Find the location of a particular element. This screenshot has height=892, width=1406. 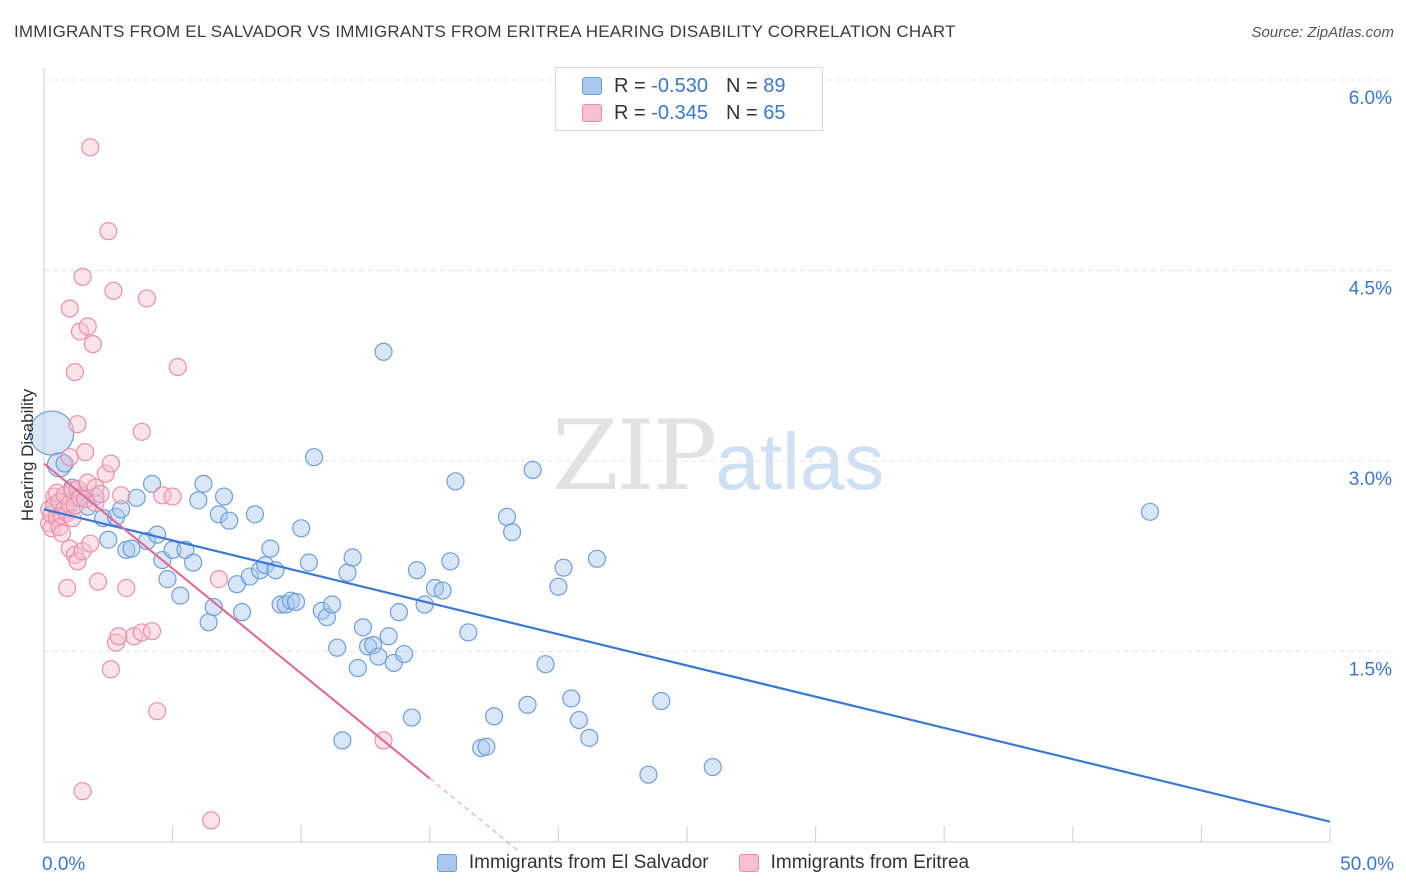

legend-row-eritrea: R = -0.345 N = 65 is located at coordinates (683, 113).